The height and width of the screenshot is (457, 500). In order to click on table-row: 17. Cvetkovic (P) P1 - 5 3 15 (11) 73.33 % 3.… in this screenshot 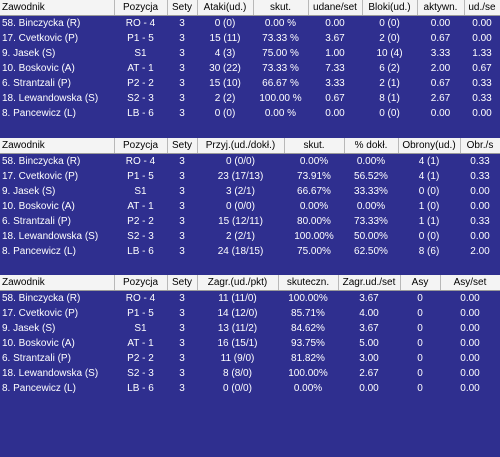, I will do `click(250, 38)`.